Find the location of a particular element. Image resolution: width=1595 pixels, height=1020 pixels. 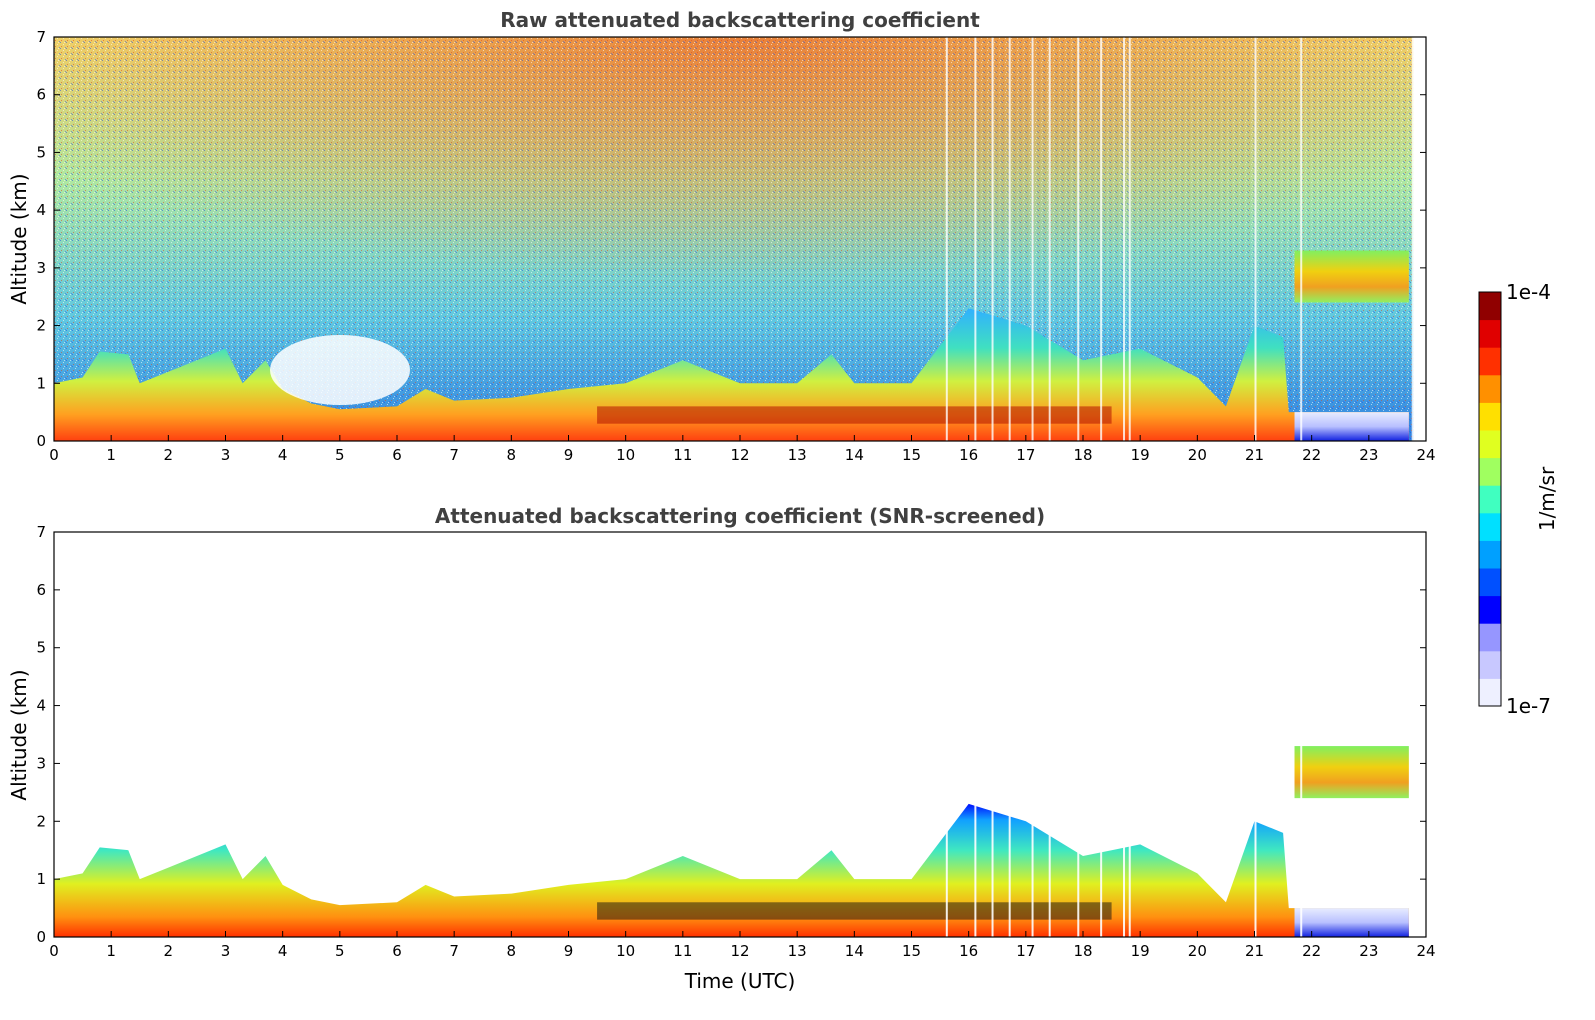

screened-missing-data-stripes is located at coordinates (1185, 734).